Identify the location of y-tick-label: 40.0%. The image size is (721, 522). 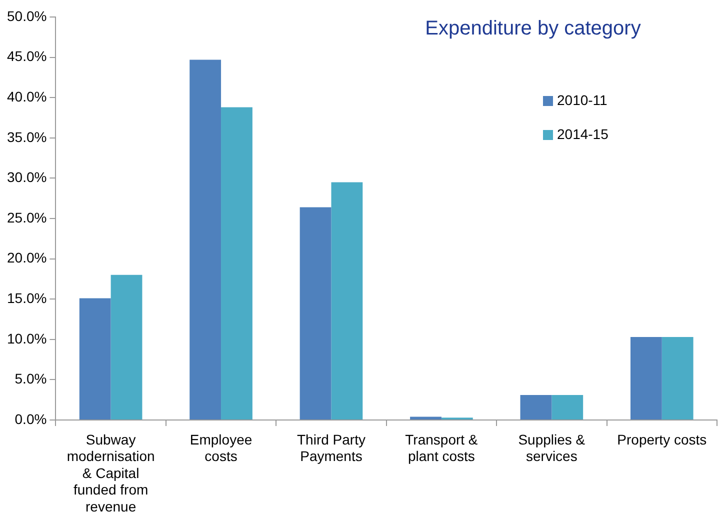
(26, 96).